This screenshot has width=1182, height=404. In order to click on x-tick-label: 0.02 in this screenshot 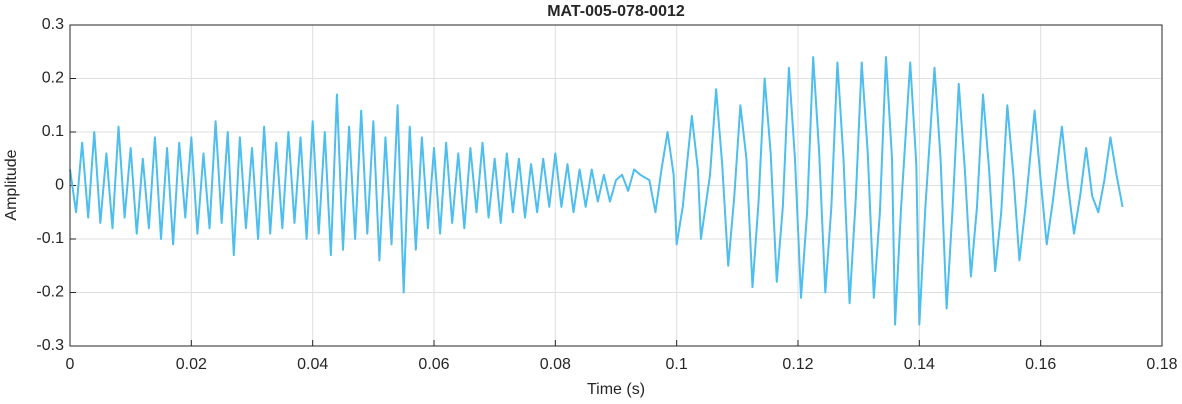, I will do `click(191, 364)`.